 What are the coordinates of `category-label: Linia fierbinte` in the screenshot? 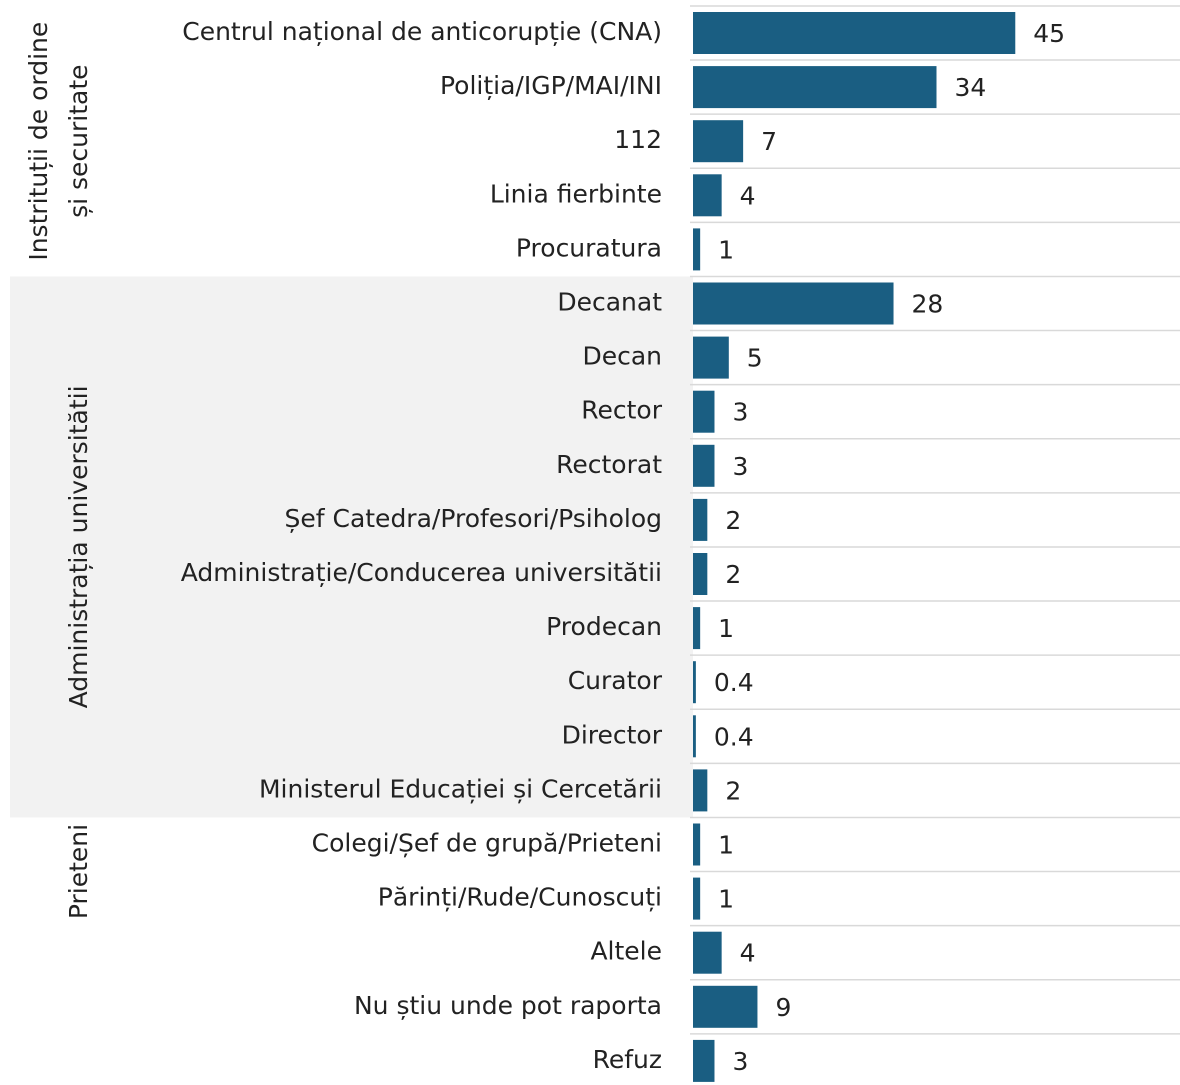 It's located at (576, 193).